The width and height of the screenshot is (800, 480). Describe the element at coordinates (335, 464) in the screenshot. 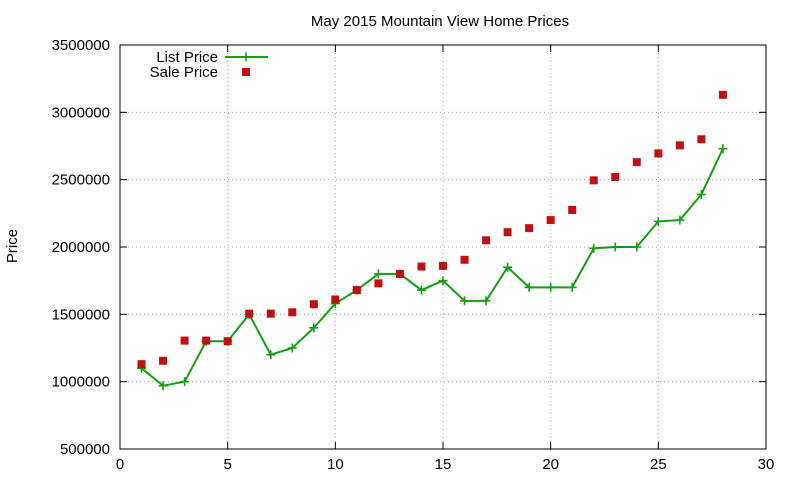

I see `x-tick-label: 10` at that location.